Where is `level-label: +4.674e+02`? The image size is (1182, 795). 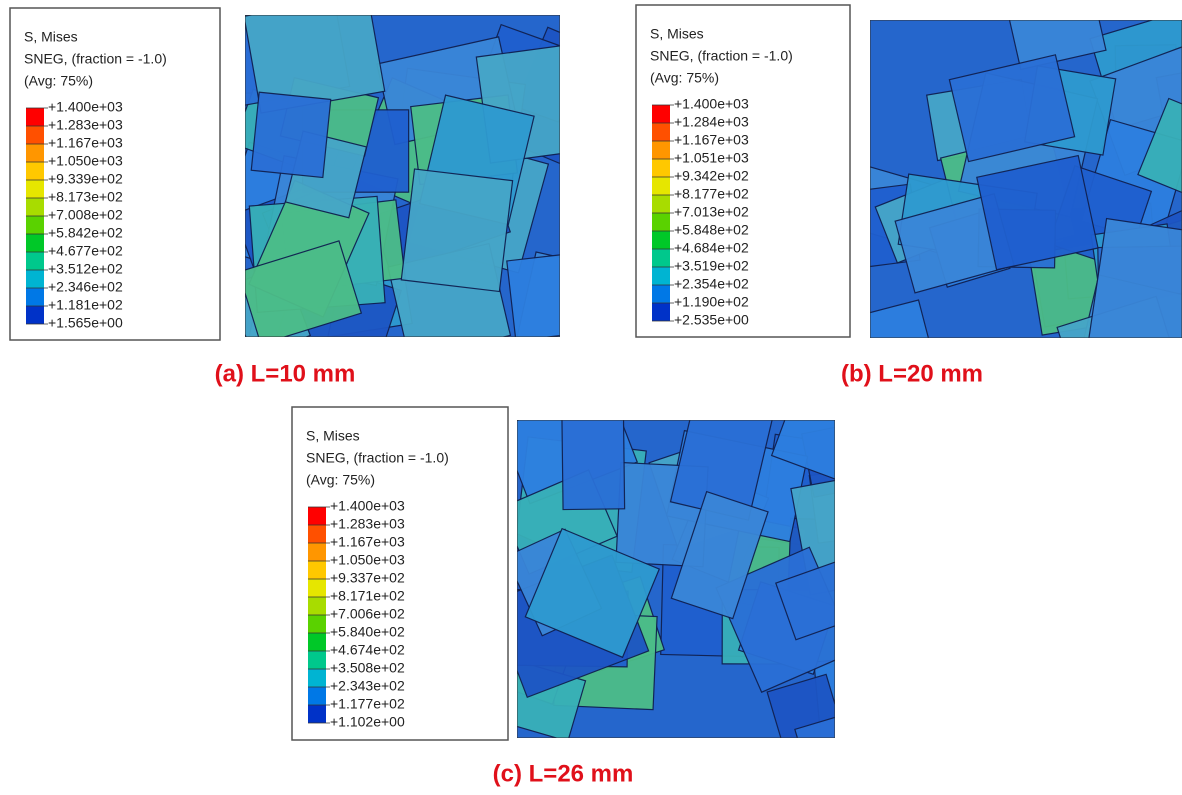
level-label: +4.674e+02 is located at coordinates (367, 650).